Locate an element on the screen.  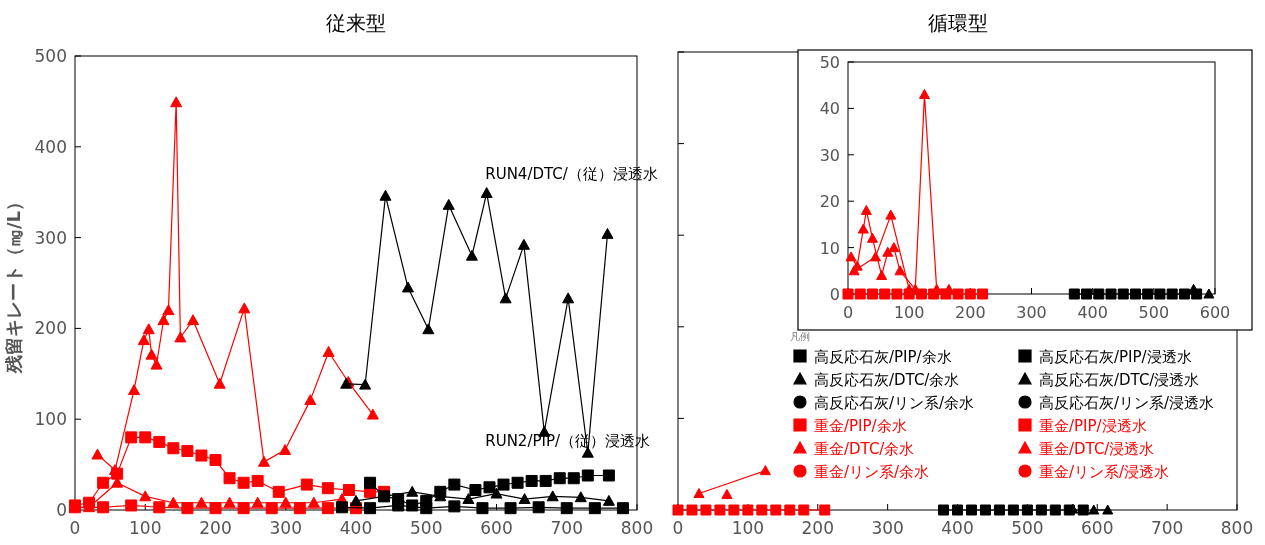
legend-label: 高反応石灰/PIP/浸透水 is located at coordinates (1115, 357).